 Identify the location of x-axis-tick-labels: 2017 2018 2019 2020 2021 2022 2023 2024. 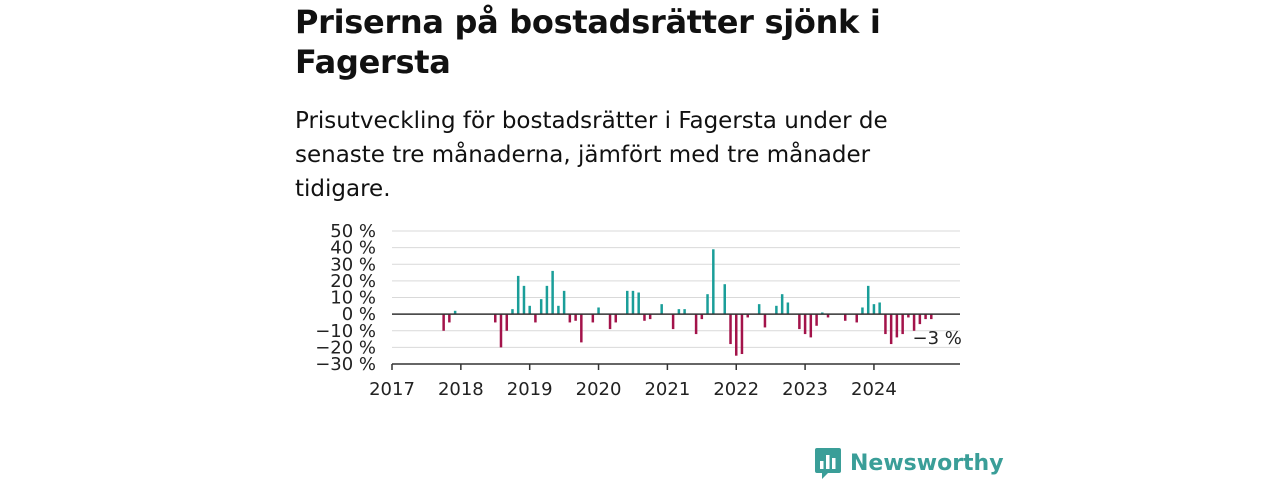
(633, 382).